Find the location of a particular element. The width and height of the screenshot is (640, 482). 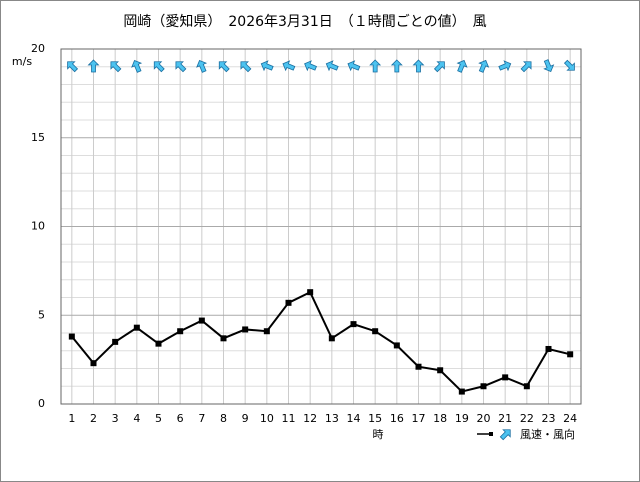

x-tick-label: 3 is located at coordinates (115, 418).